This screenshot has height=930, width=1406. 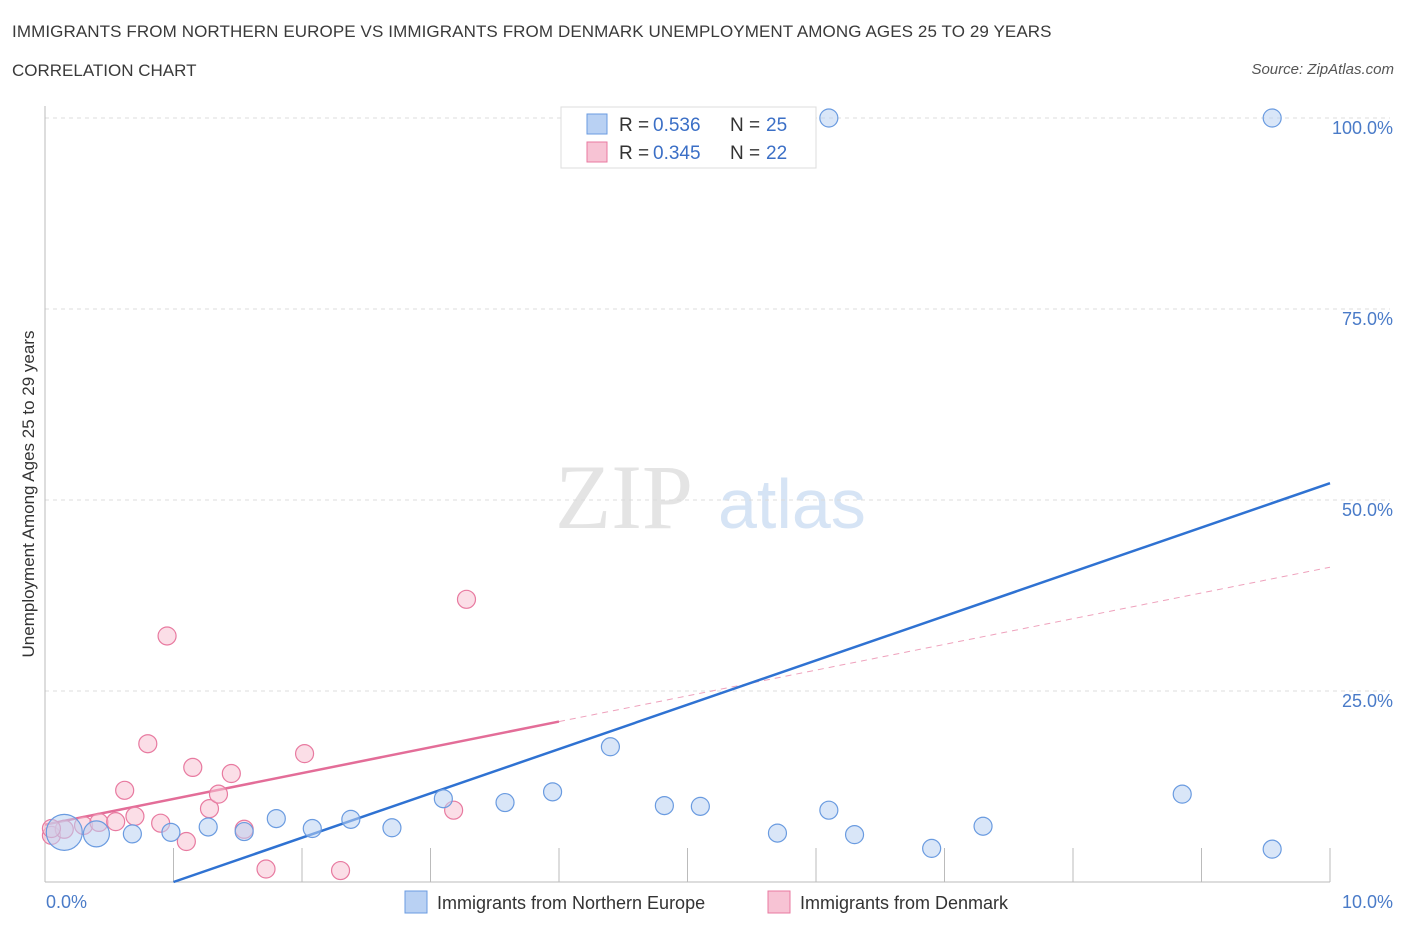 What do you see at coordinates (634, 153) in the screenshot?
I see `legend-r-label-2: R =` at bounding box center [634, 153].